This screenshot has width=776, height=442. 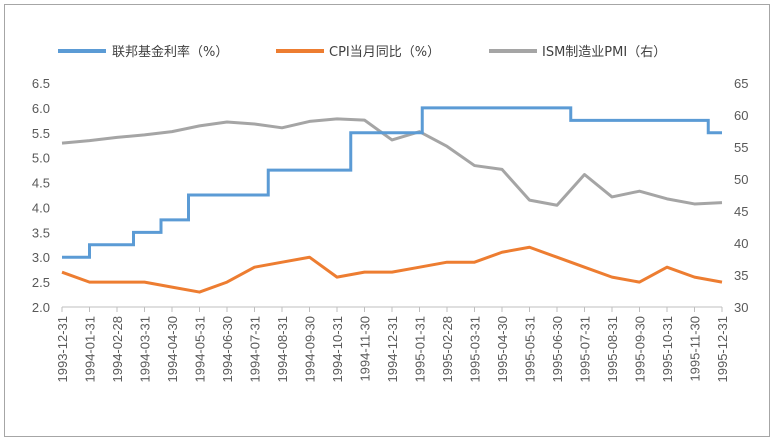 I want to click on x-tick-label: 1995-11-30, so click(x=695, y=349).